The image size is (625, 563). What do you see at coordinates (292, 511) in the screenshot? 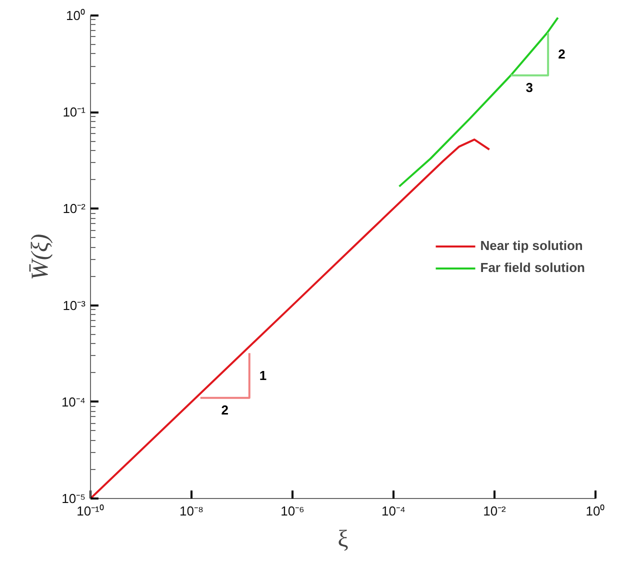
I see `x-tick-label: 10⁻⁶` at bounding box center [292, 511].